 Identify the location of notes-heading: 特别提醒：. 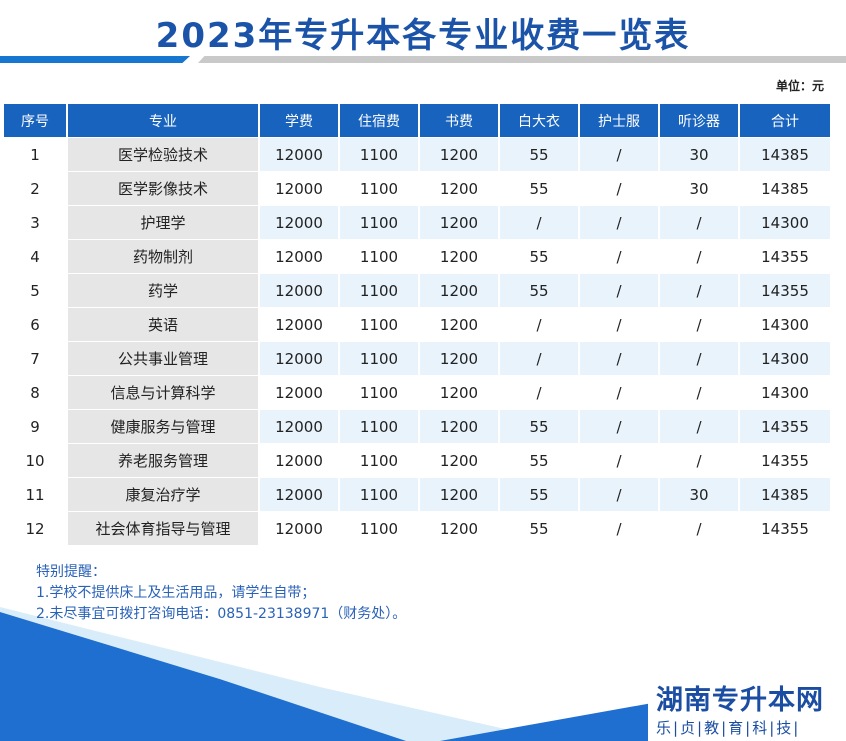
(71, 572).